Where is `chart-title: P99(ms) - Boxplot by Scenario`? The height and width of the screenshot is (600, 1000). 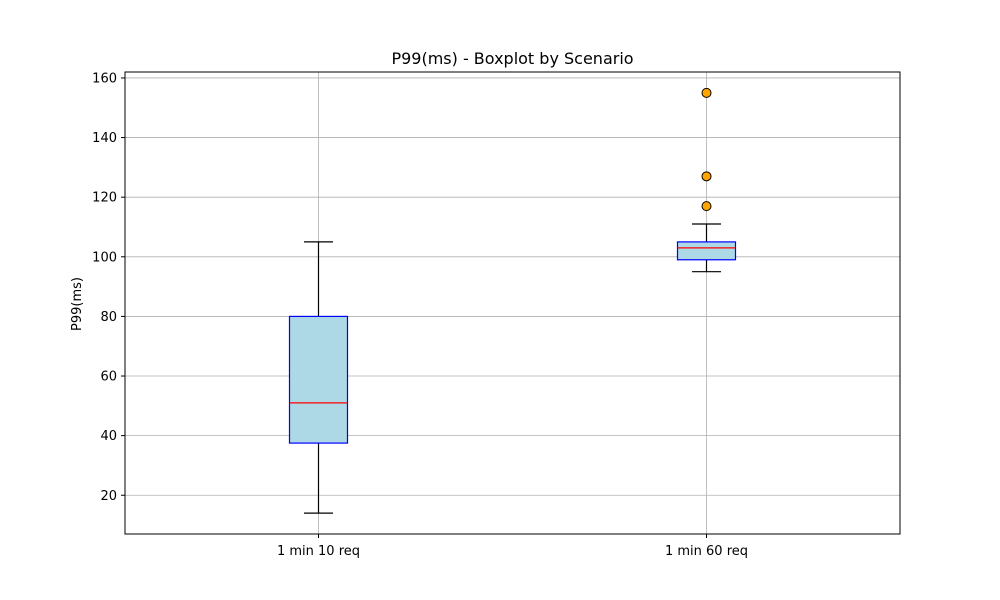 chart-title: P99(ms) - Boxplot by Scenario is located at coordinates (512, 58).